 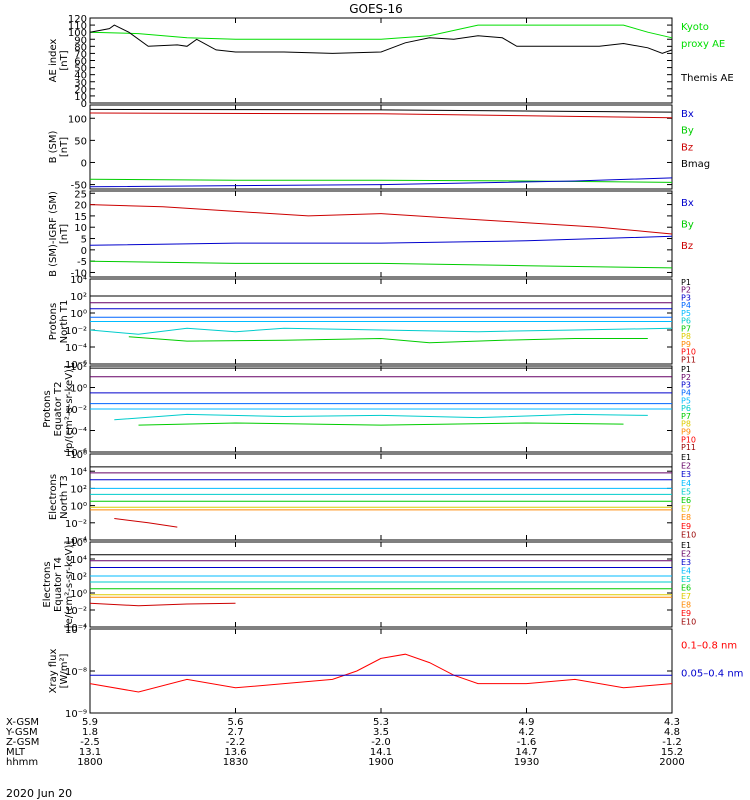 I want to click on legend-entry: 0.05–0.4 nm, so click(x=712, y=674).